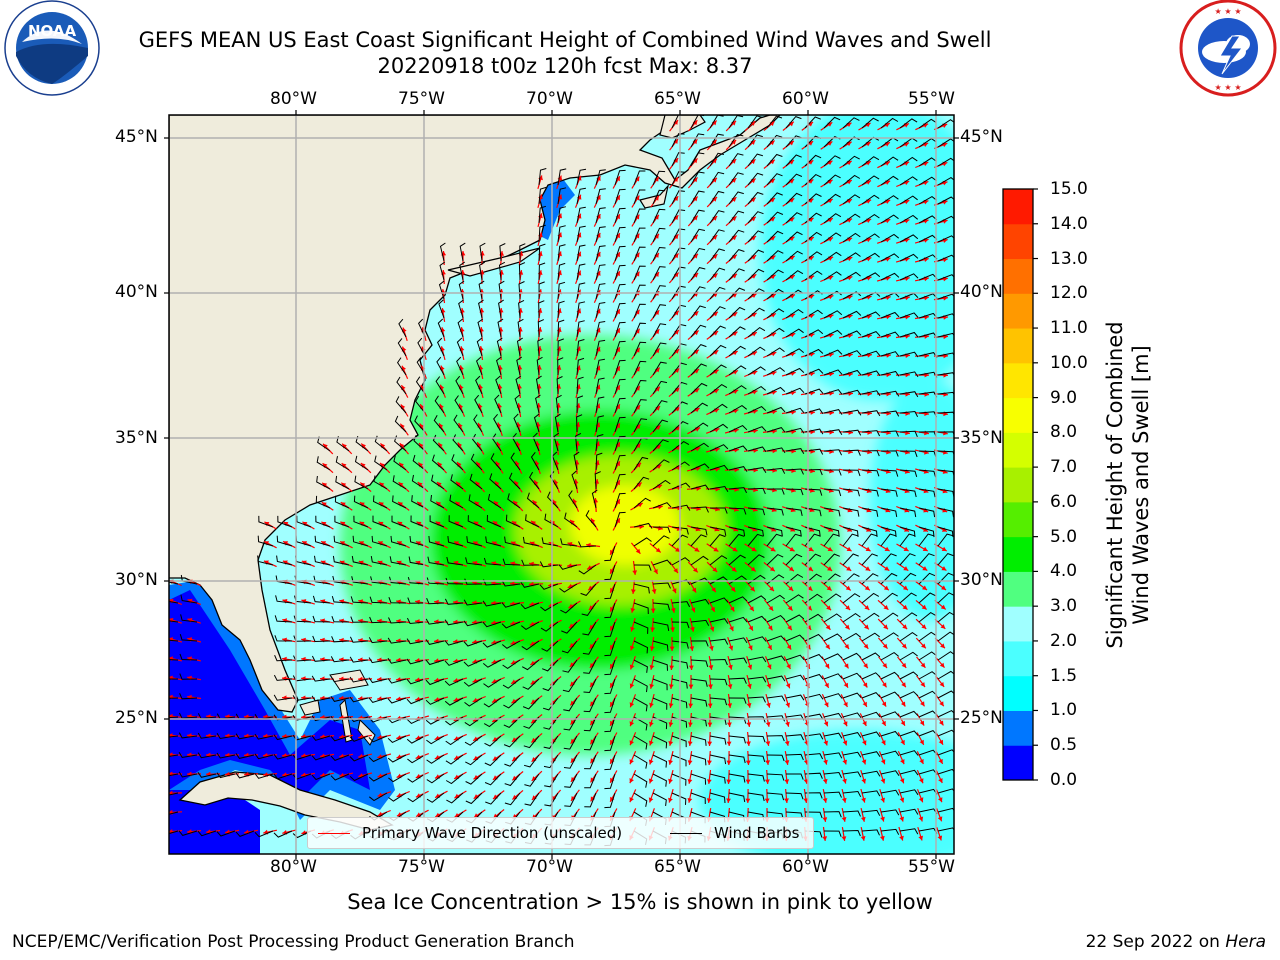 The width and height of the screenshot is (1280, 960). I want to click on lat-label-left: 40°N, so click(136, 292).